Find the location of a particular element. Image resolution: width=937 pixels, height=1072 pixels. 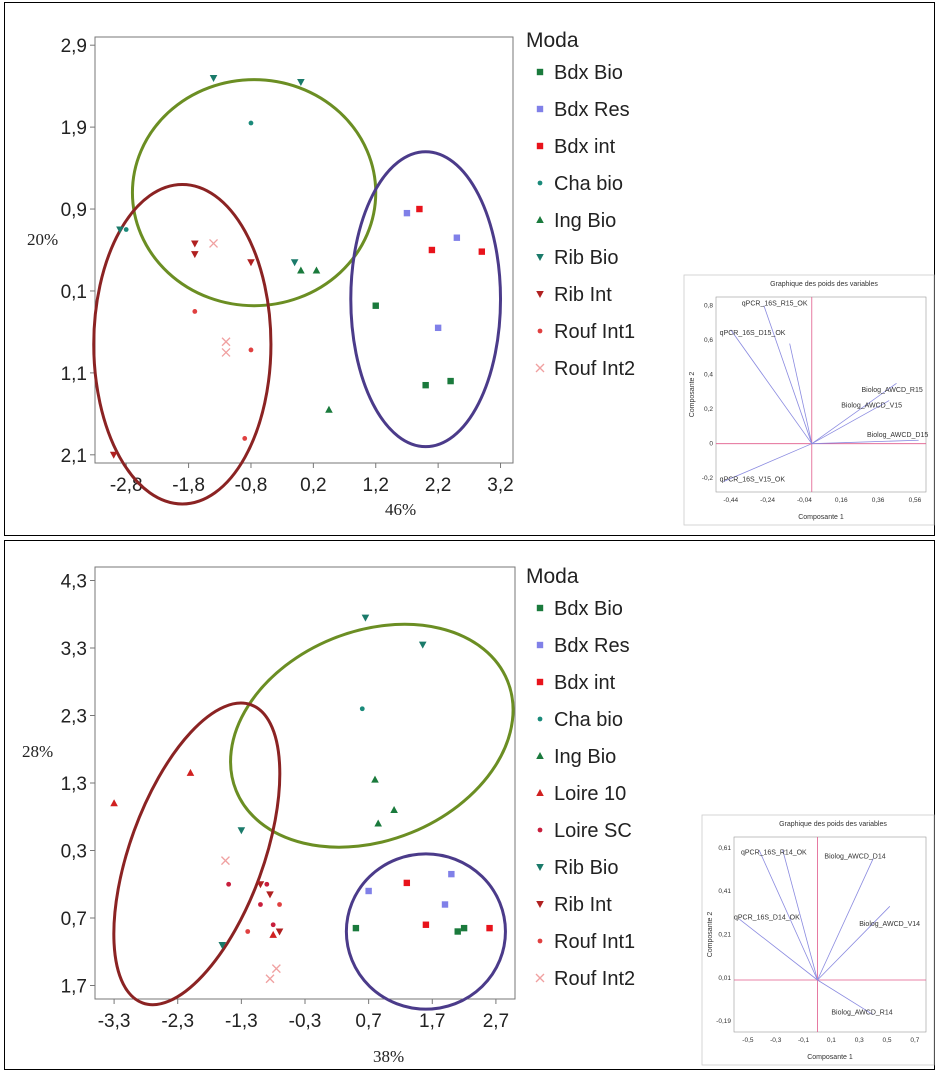

x-variance-label: 38% is located at coordinates (388, 1056).